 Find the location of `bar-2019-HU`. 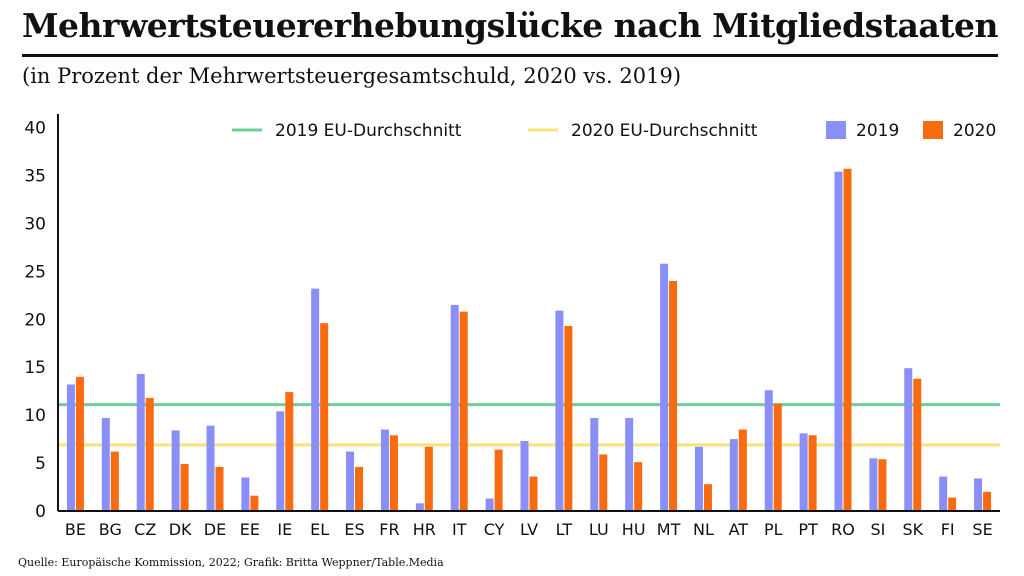

bar-2019-HU is located at coordinates (629, 464).